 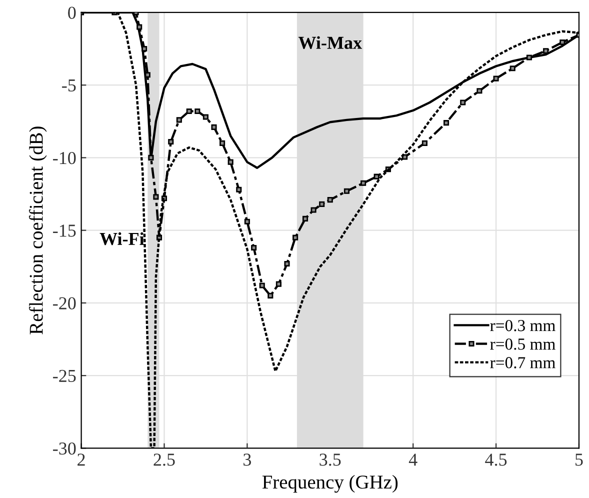 What do you see at coordinates (64, 448) in the screenshot?
I see `y-tick-label: -30` at bounding box center [64, 448].